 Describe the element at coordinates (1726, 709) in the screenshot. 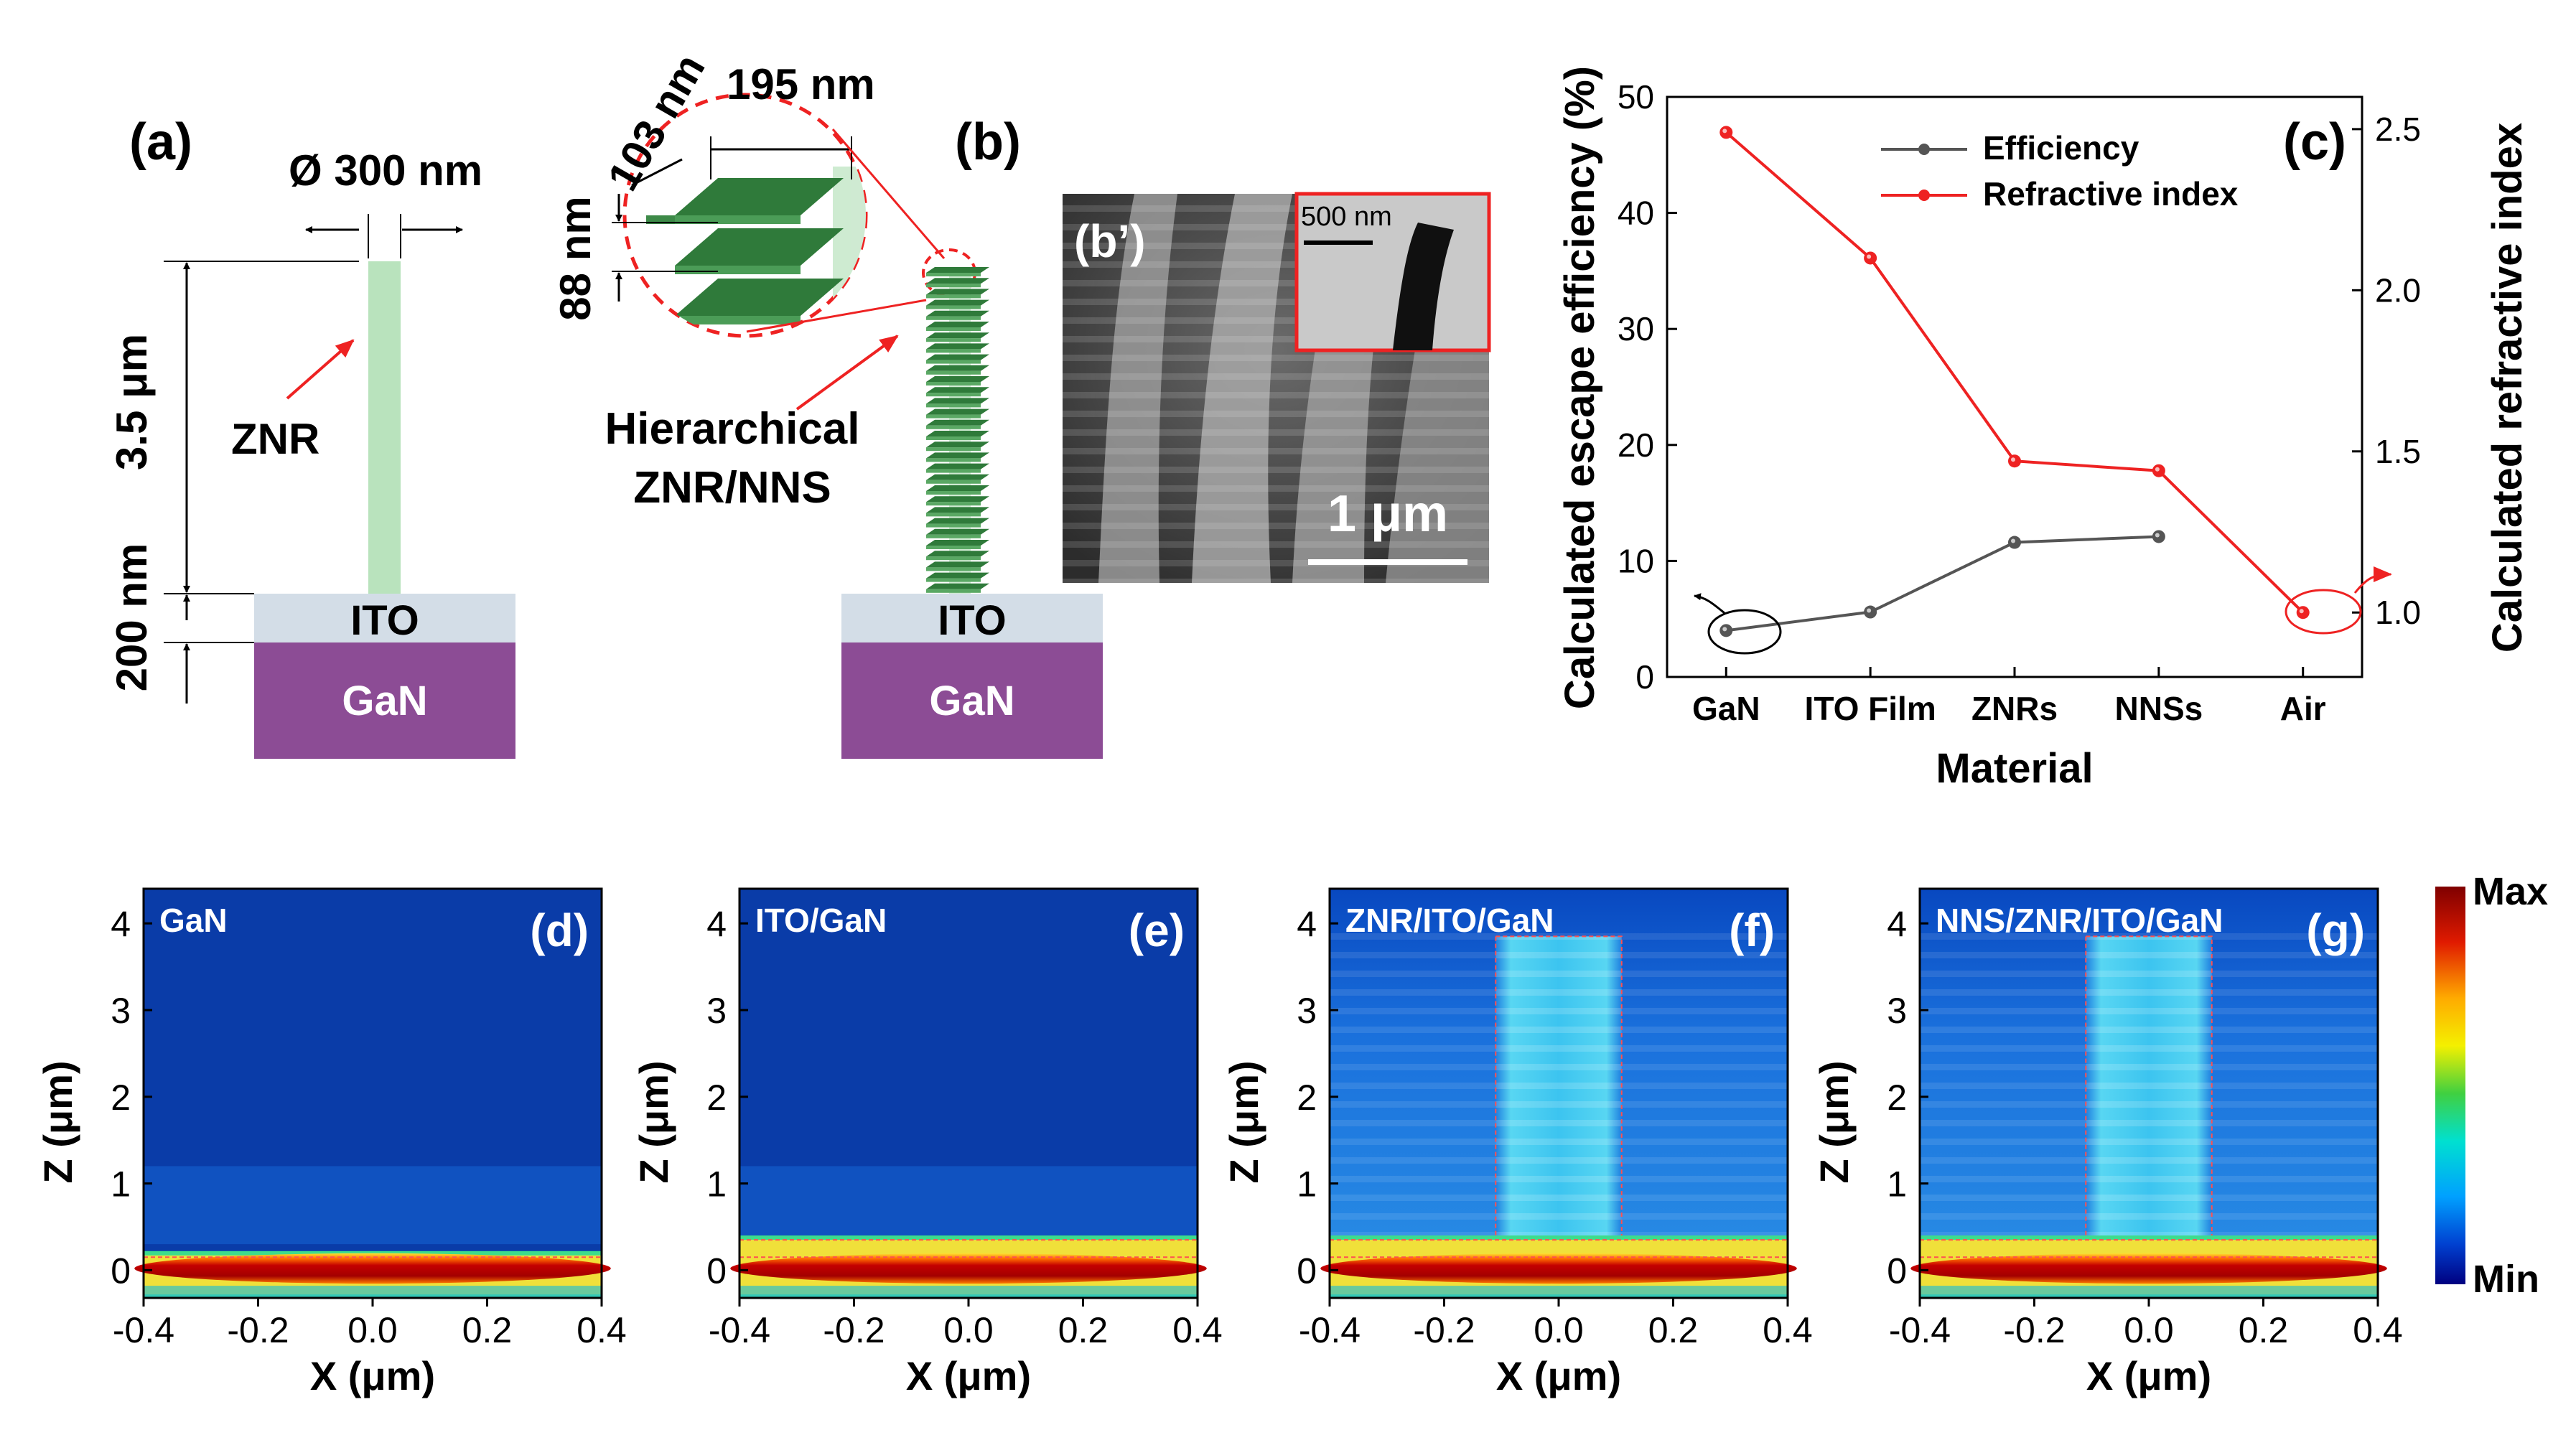

I see `x-tick-label: GaN` at that location.